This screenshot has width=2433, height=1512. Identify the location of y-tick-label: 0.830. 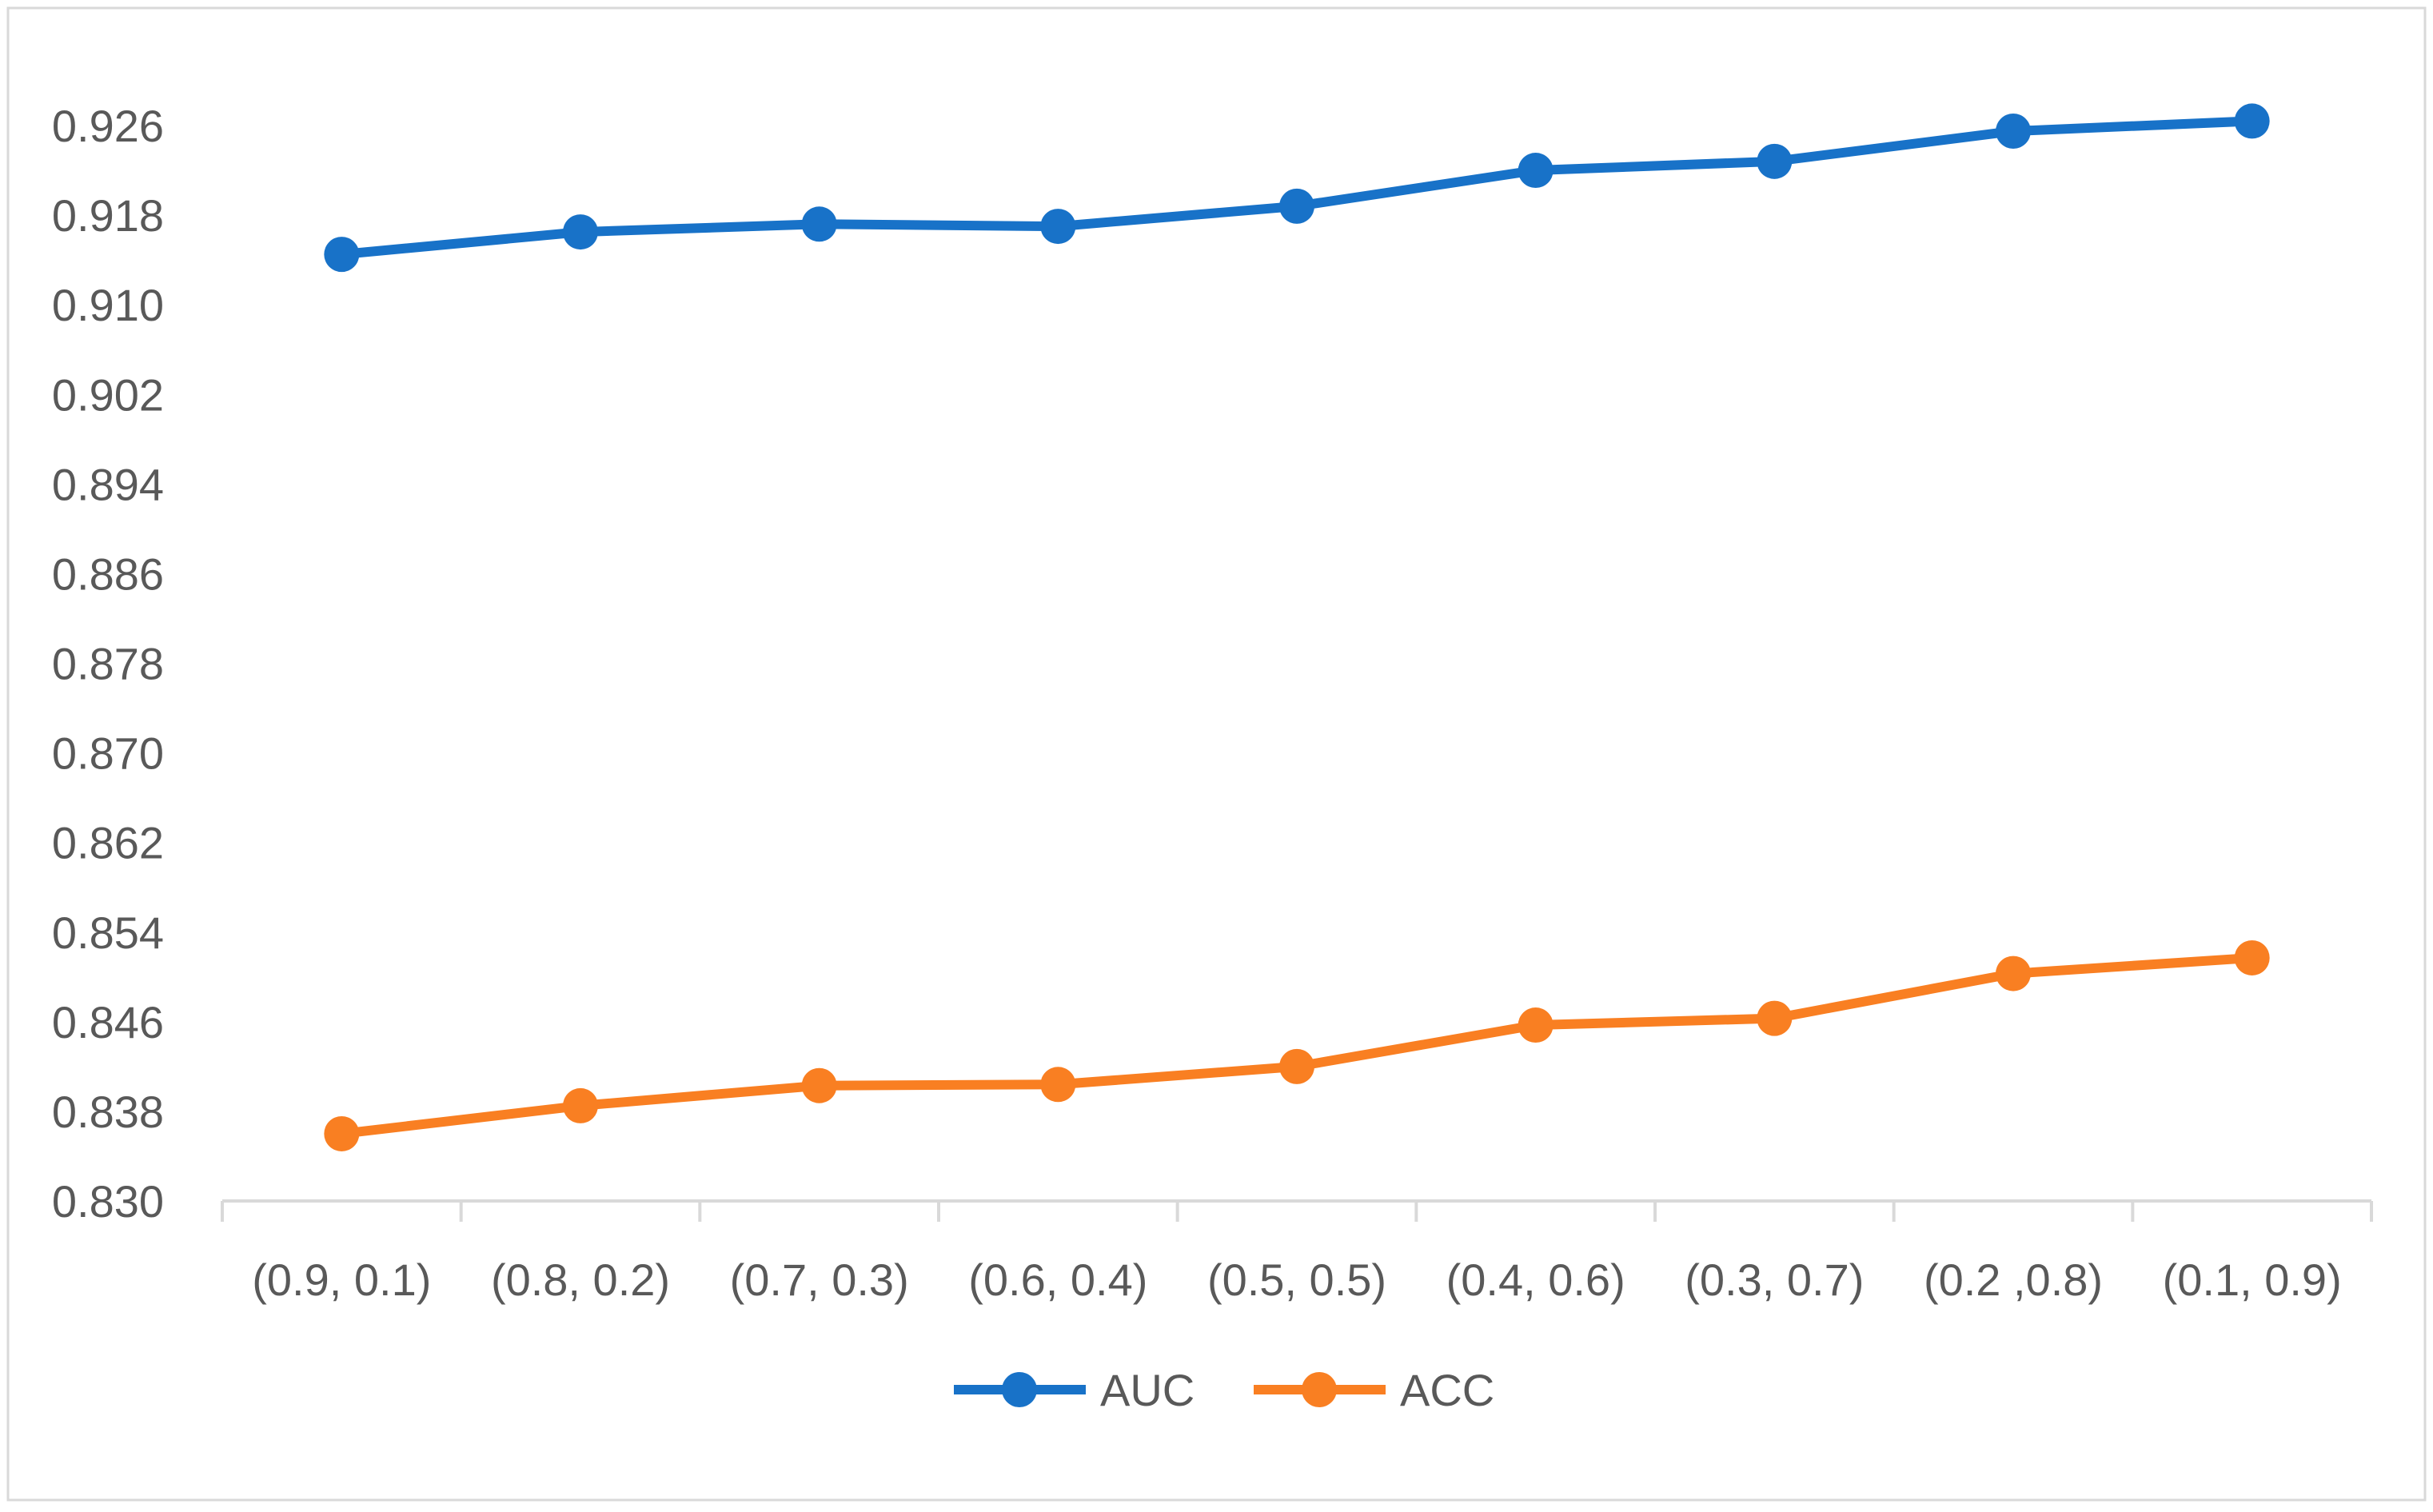
(108, 1201).